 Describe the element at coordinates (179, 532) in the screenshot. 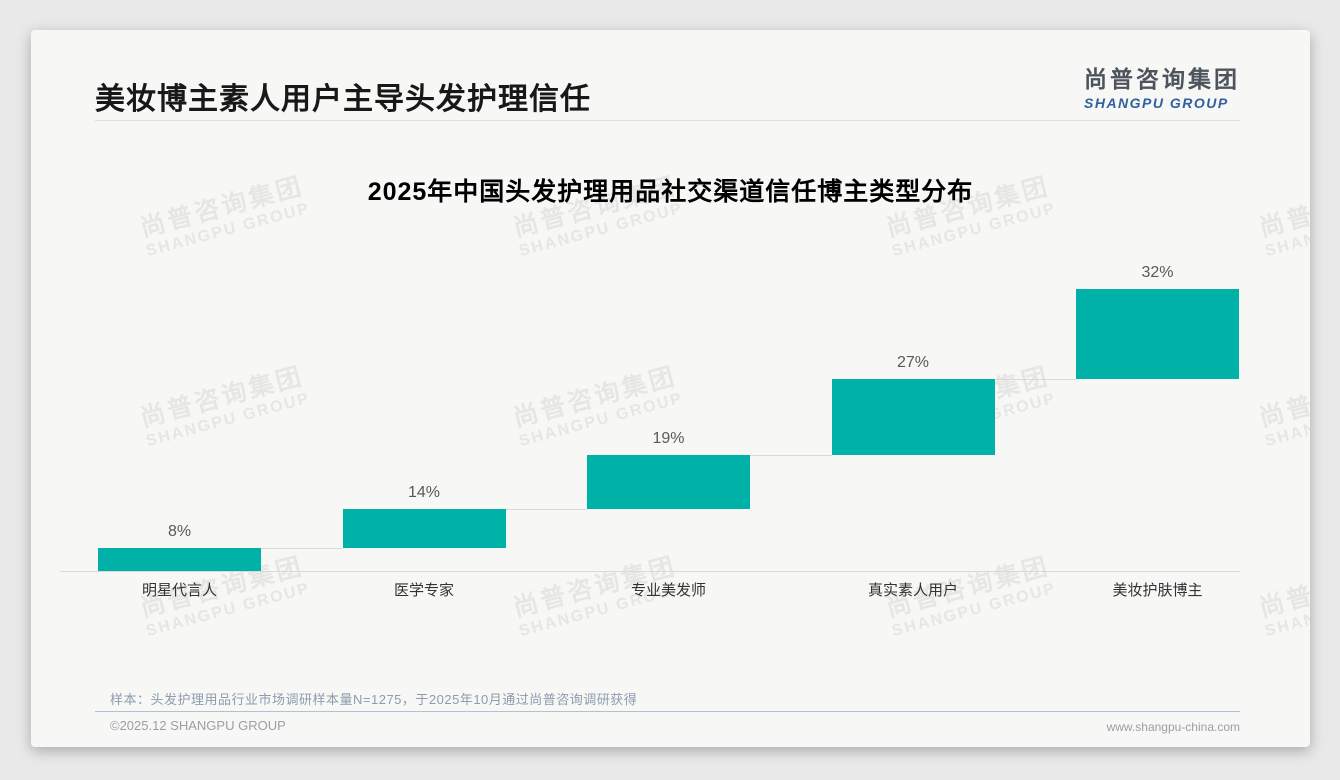

I see `bar-value-label: 8%` at that location.